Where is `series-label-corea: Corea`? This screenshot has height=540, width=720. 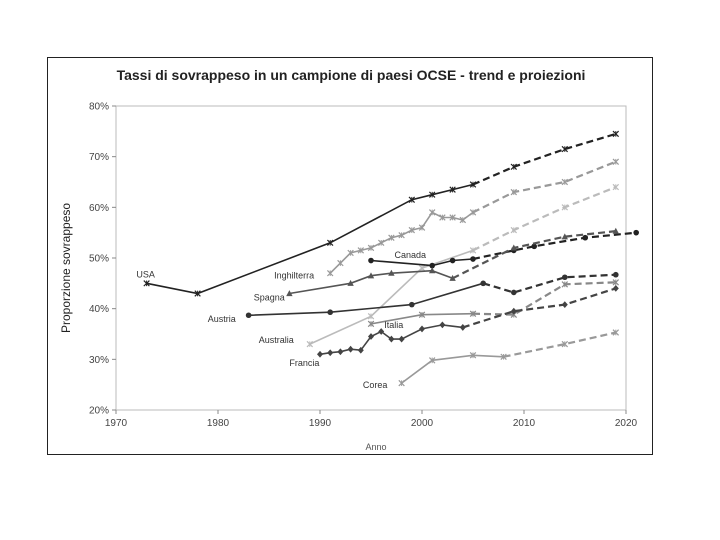 series-label-corea: Corea is located at coordinates (375, 385).